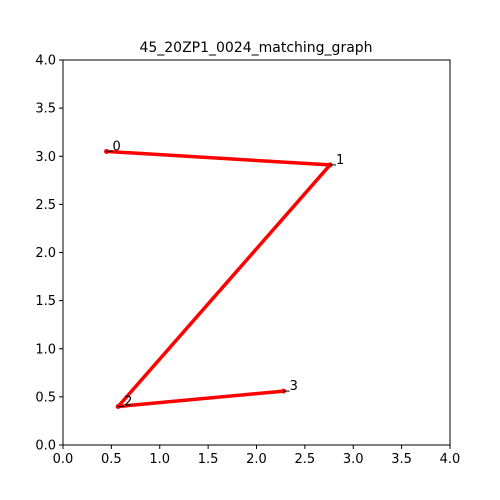 This screenshot has width=500, height=500. What do you see at coordinates (45, 397) in the screenshot?
I see `y-tick-label: 0.5` at bounding box center [45, 397].